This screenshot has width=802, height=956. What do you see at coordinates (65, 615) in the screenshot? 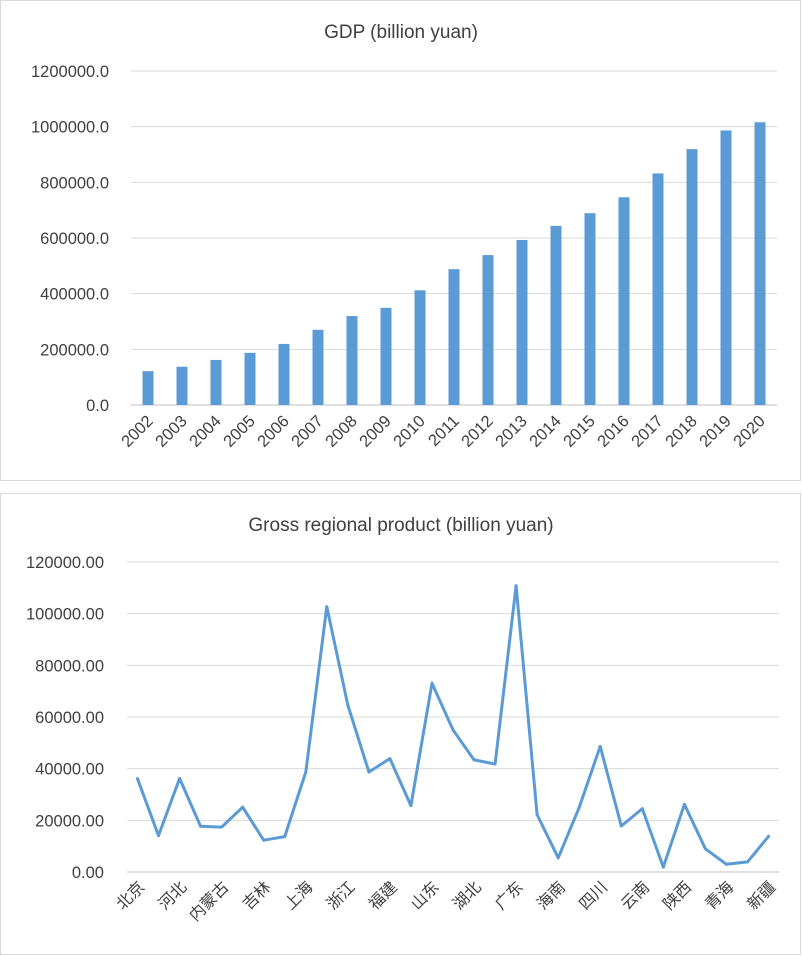
I see `grp-y-tick-label: 100000.00` at bounding box center [65, 615].